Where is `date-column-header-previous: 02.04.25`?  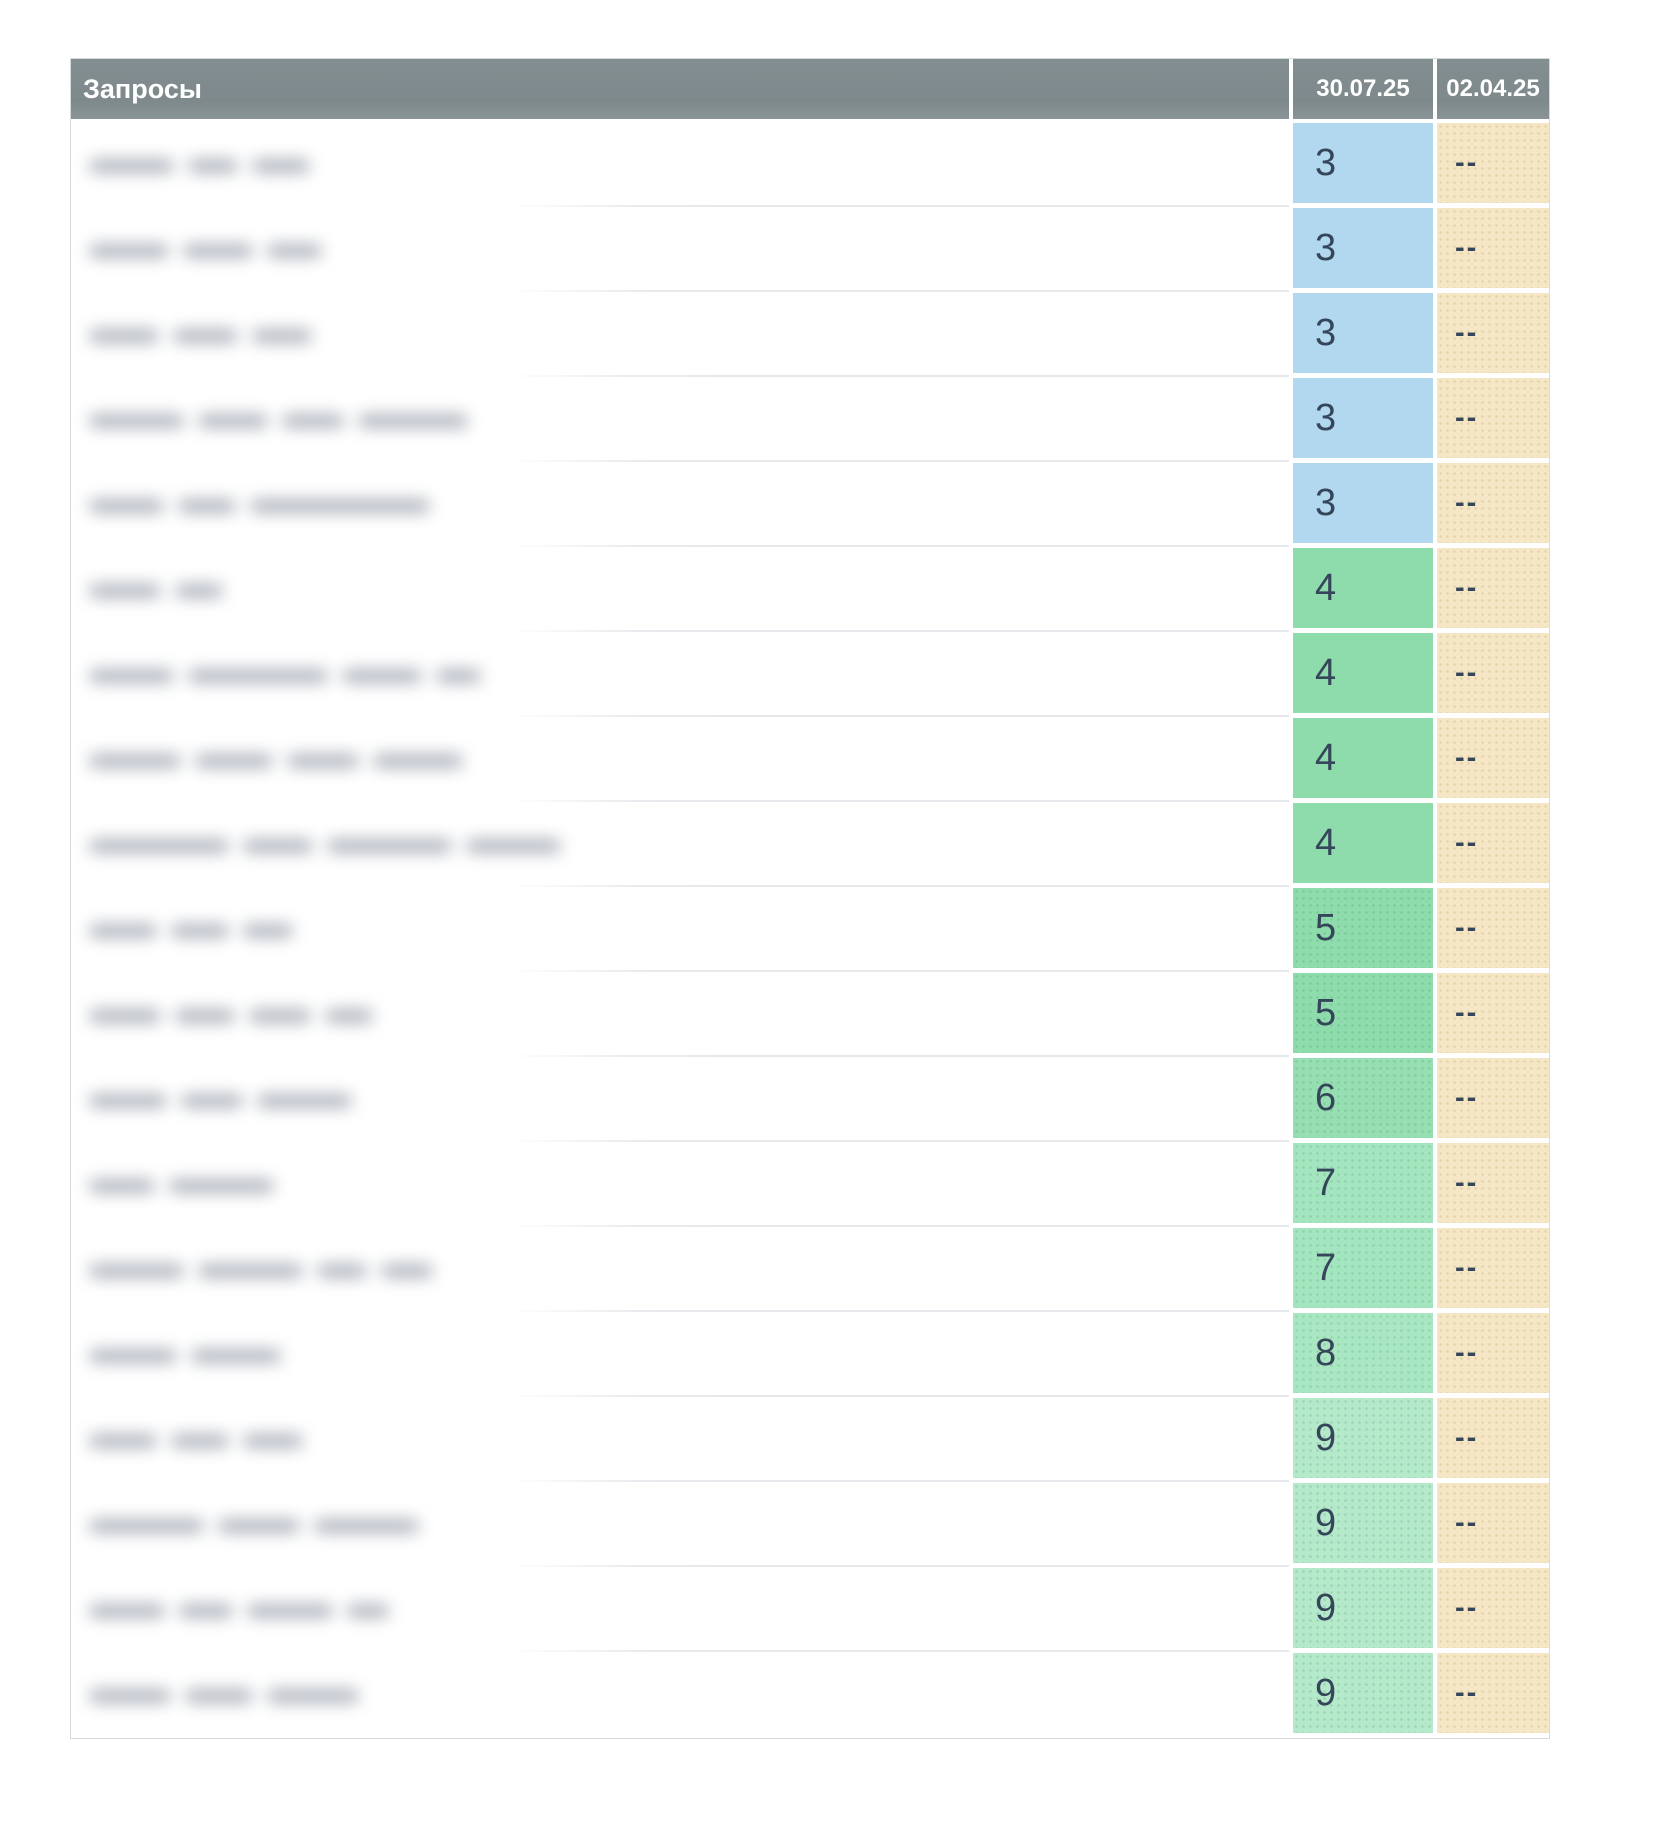 date-column-header-previous: 02.04.25 is located at coordinates (1493, 89).